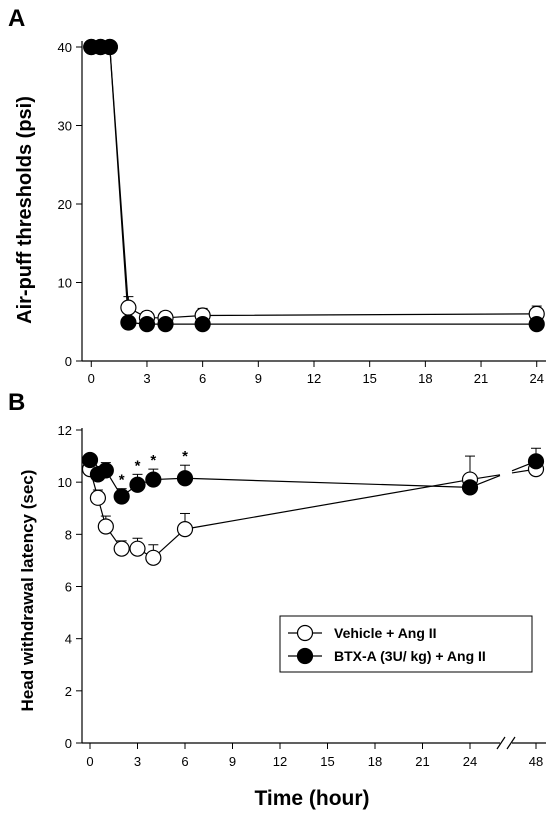 The width and height of the screenshot is (550, 814). What do you see at coordinates (375, 761) in the screenshot?
I see `x-tick-label-b: 18` at bounding box center [375, 761].